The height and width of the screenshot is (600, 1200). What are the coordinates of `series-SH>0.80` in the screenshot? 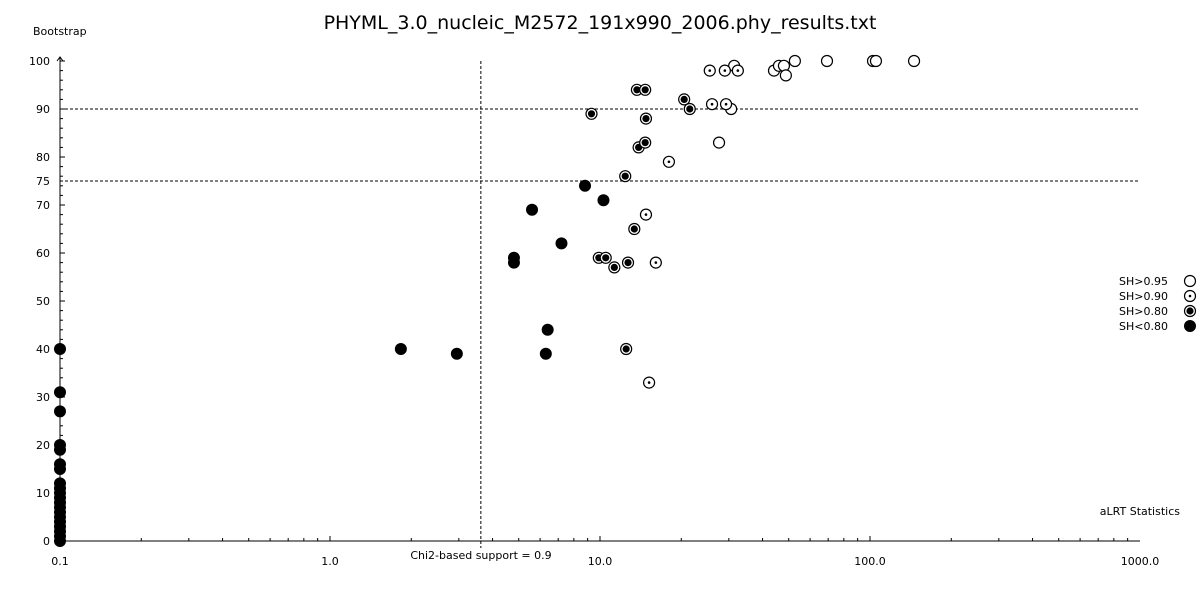 It's located at (640, 219).